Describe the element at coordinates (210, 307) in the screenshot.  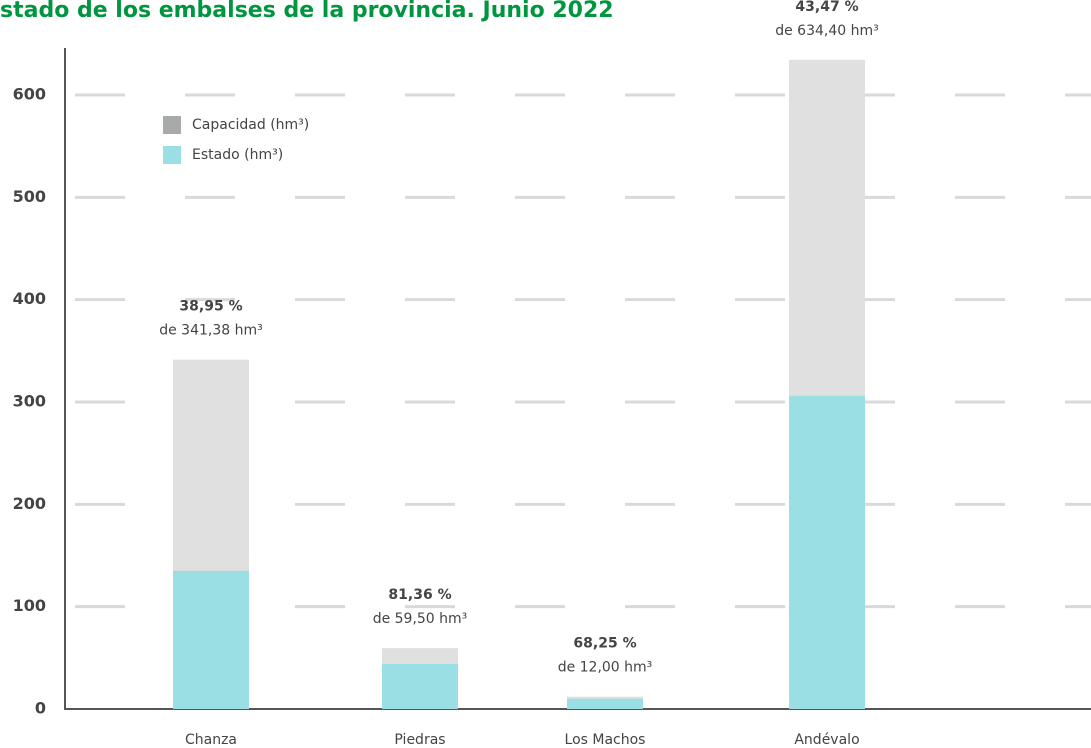
I see `percent-label: 38,95 %` at that location.